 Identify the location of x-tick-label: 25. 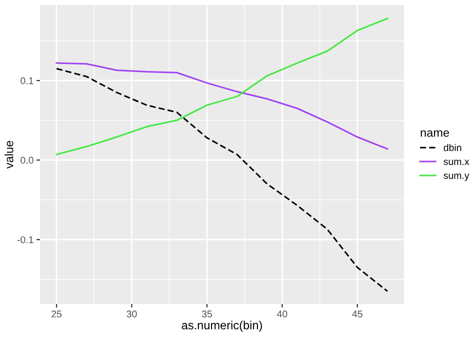
(57, 314).